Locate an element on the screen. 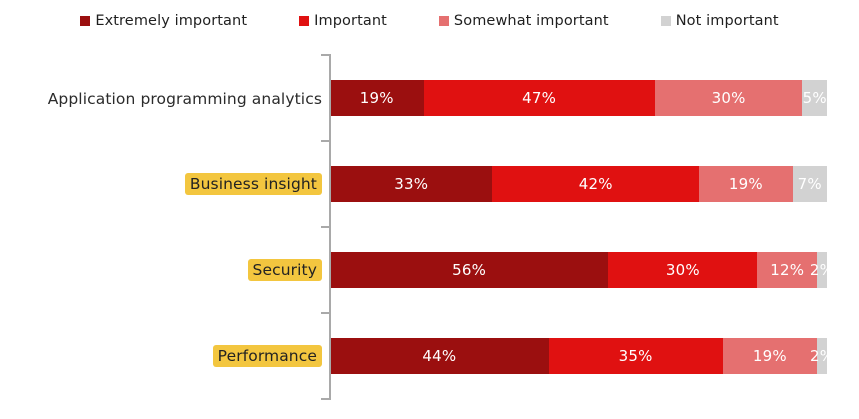 This screenshot has width=859, height=419. legend-item: Somewhat important is located at coordinates (523, 21).